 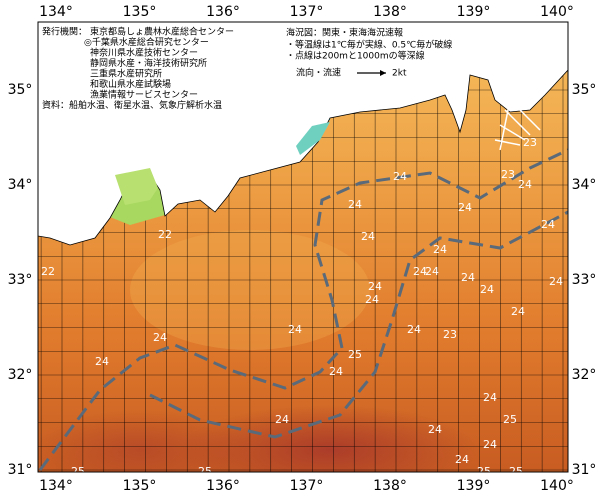 What do you see at coordinates (146, 42) in the screenshot?
I see `publisher: ◎千葉県水産総合研究センター` at bounding box center [146, 42].